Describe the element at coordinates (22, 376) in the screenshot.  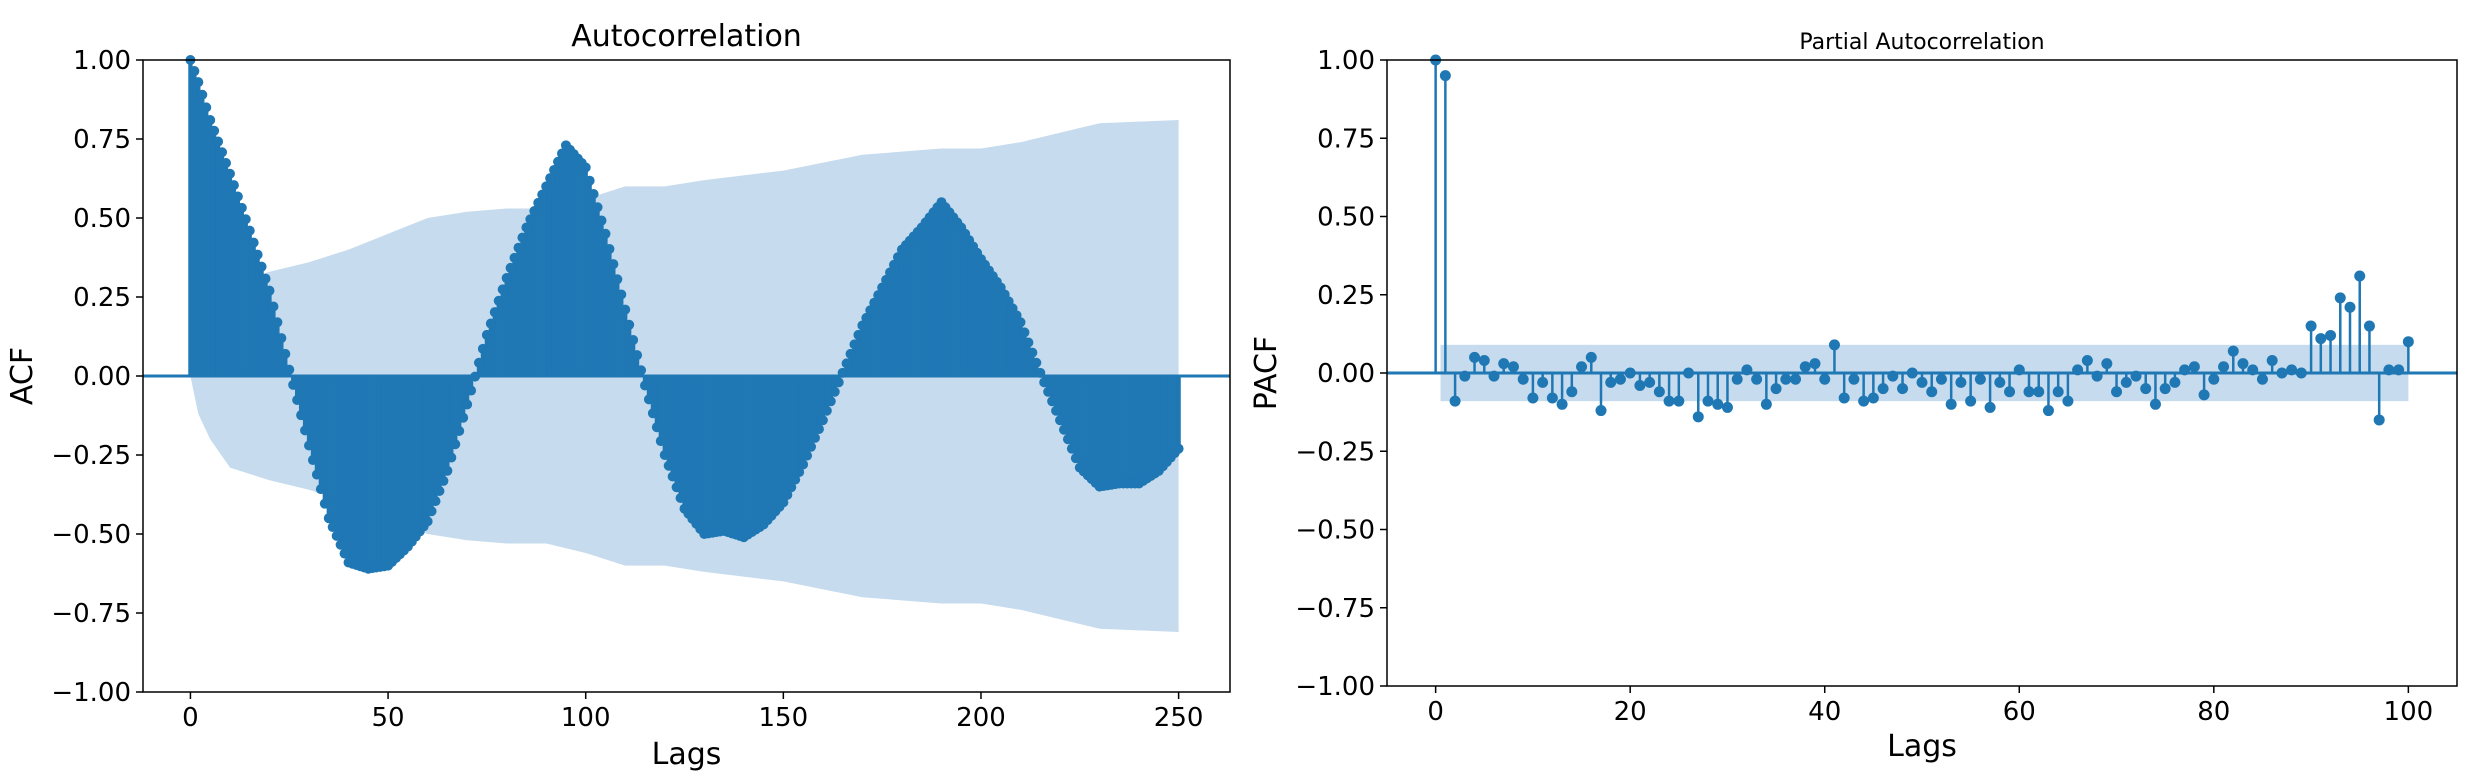
I see `acf-y-axis-label: ACF` at that location.